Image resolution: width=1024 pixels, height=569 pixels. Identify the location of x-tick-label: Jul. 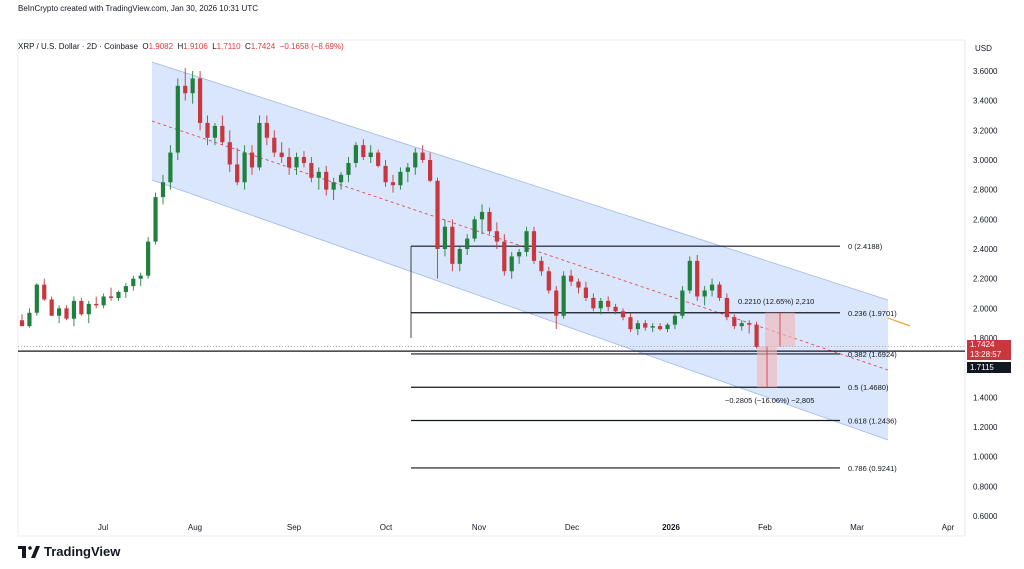
(103, 527).